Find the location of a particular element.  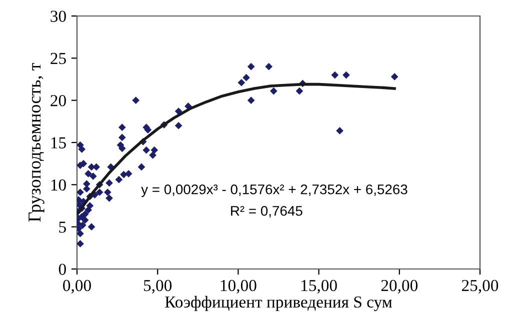

y-axis-title: Грузоподъемность, т is located at coordinates (36, 142).